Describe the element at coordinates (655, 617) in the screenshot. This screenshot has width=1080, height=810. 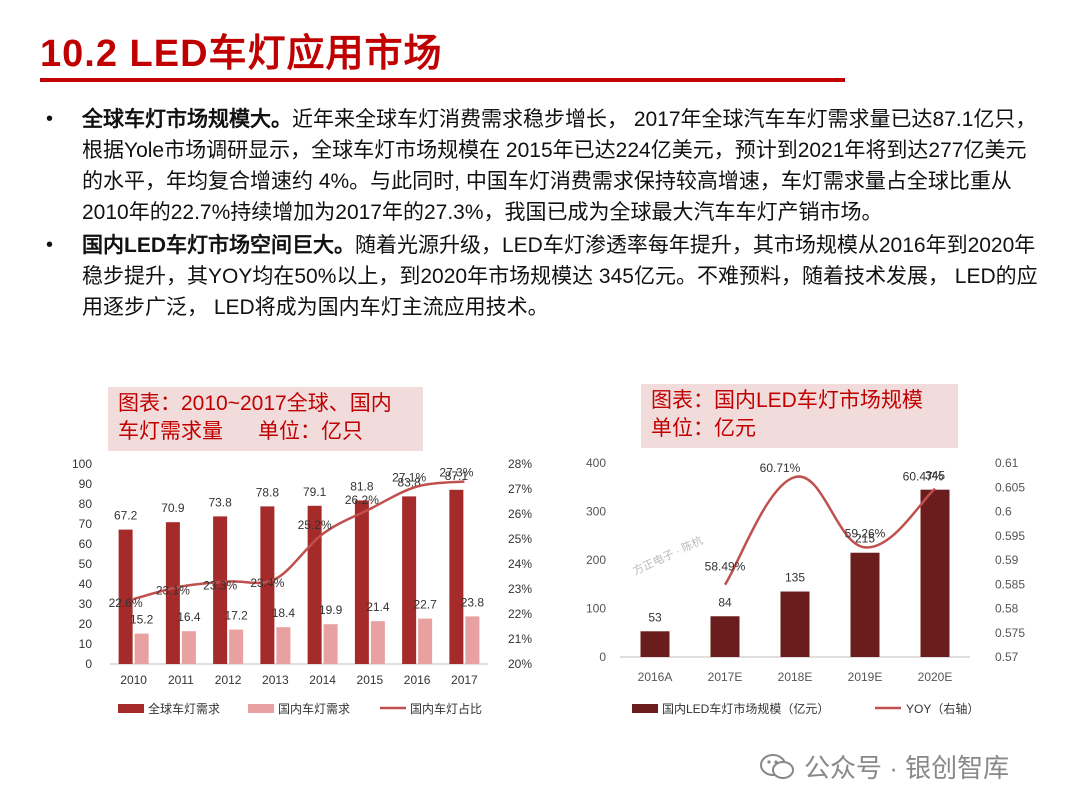
I see `bar-label-led-market: 53` at that location.